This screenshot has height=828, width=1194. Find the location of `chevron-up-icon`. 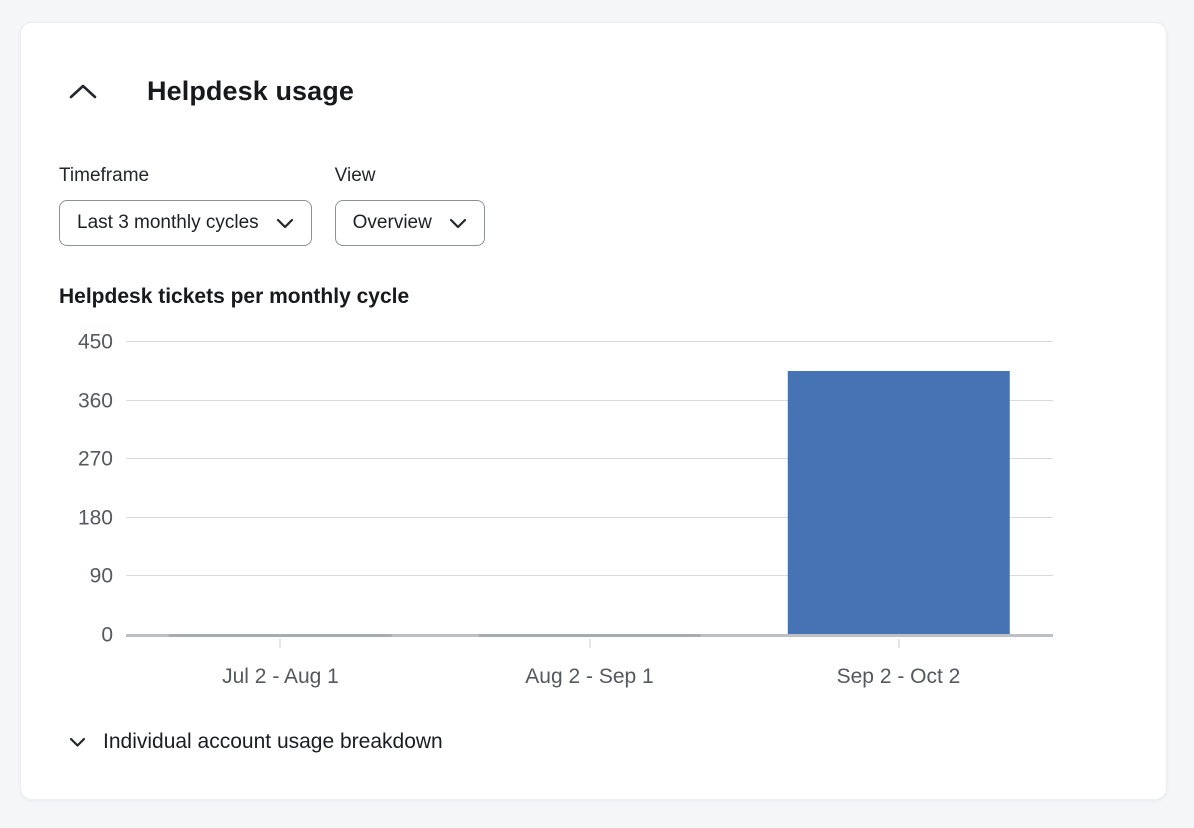

chevron-up-icon is located at coordinates (83, 91).